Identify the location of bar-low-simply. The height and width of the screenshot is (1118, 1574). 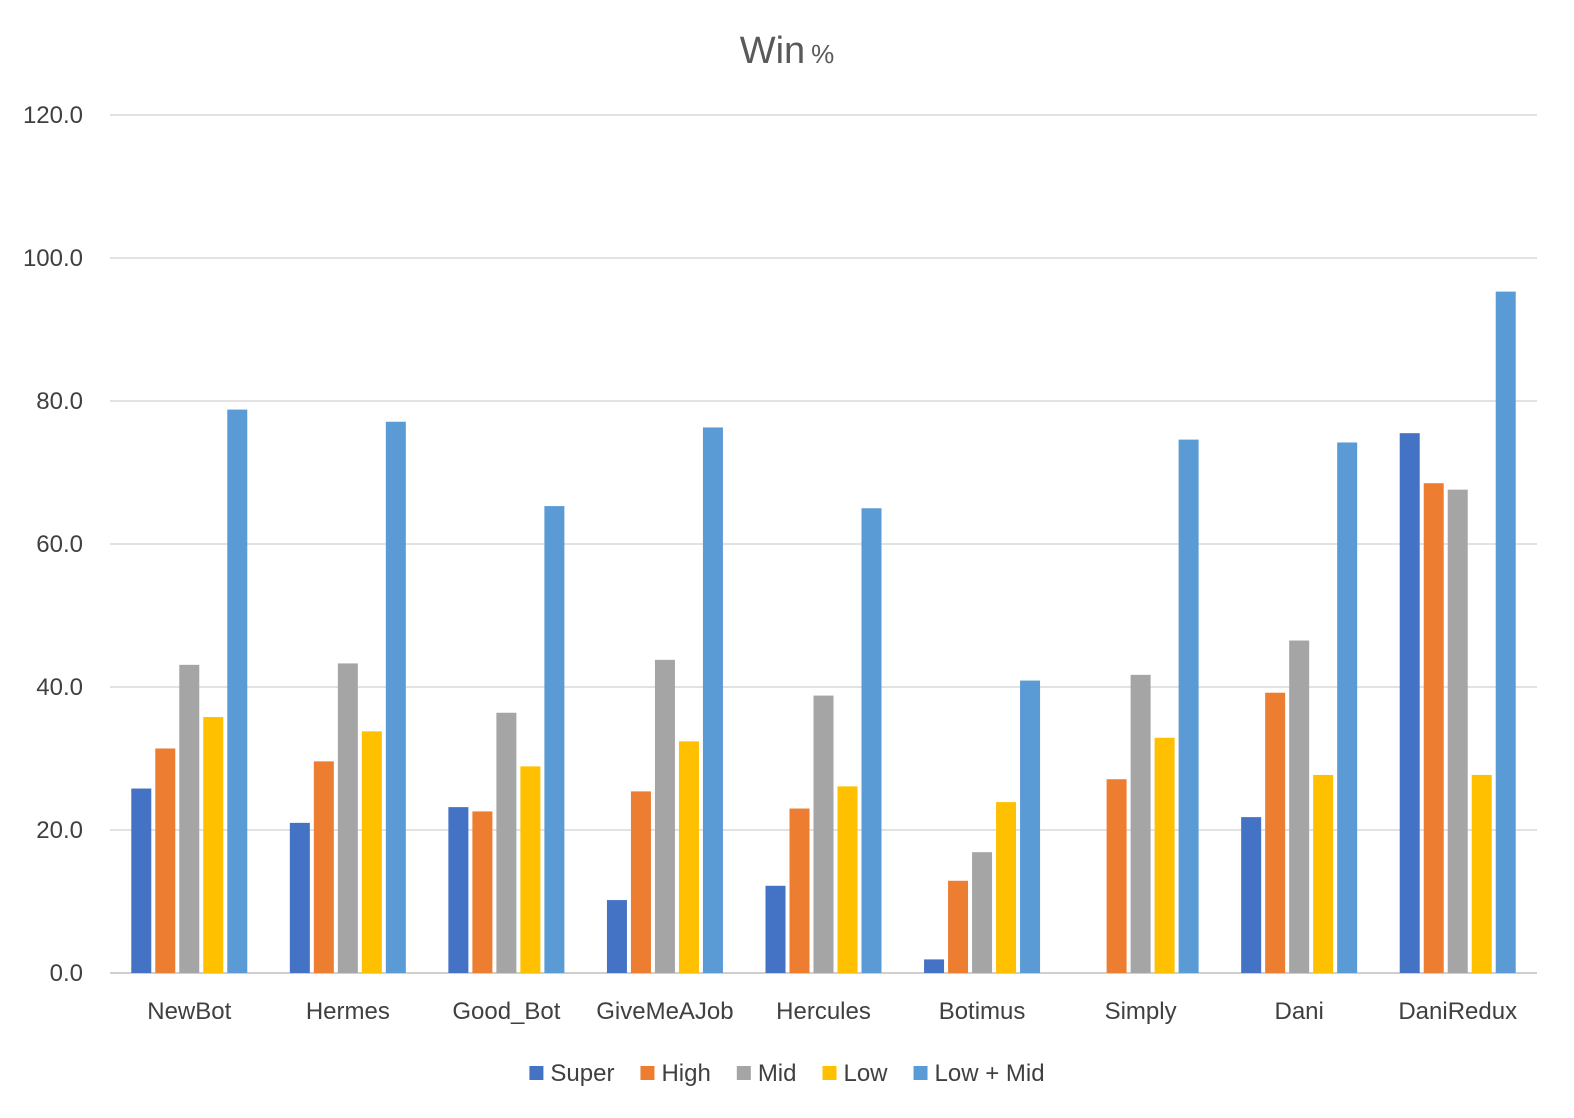
(1164, 855).